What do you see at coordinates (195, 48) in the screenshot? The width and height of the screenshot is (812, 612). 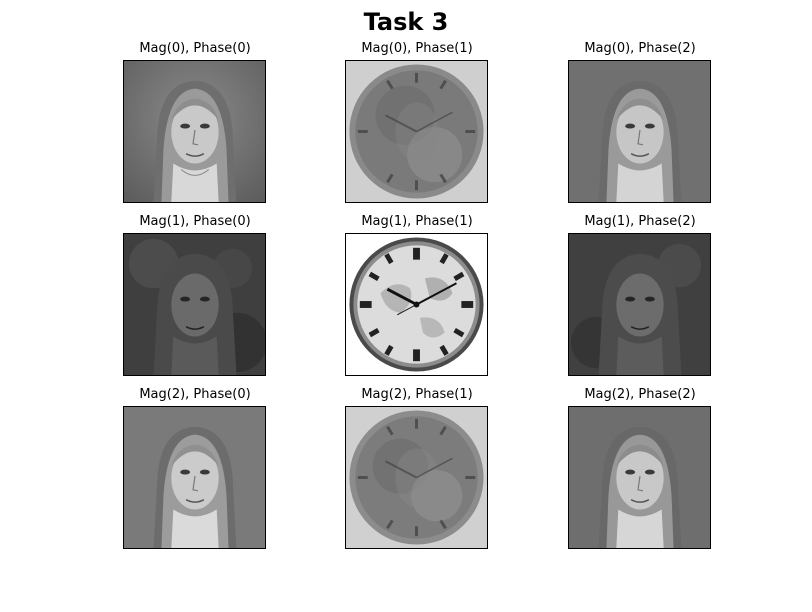 I see `panel-title: Mag(0), Phase(0)` at bounding box center [195, 48].